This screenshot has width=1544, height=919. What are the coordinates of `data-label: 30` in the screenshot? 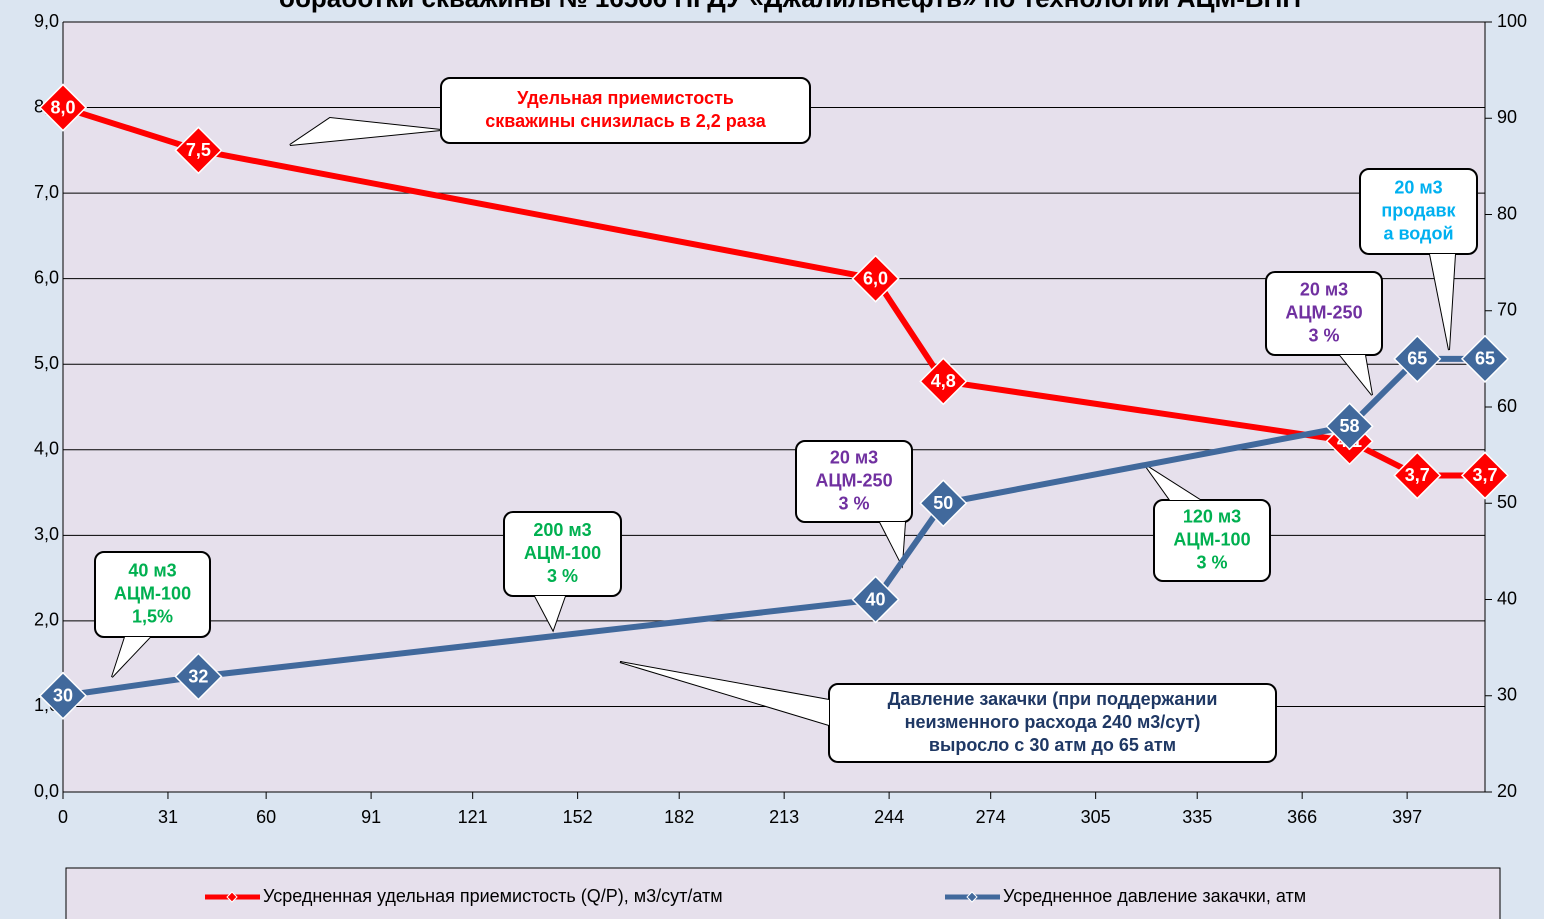 It's located at (63, 696).